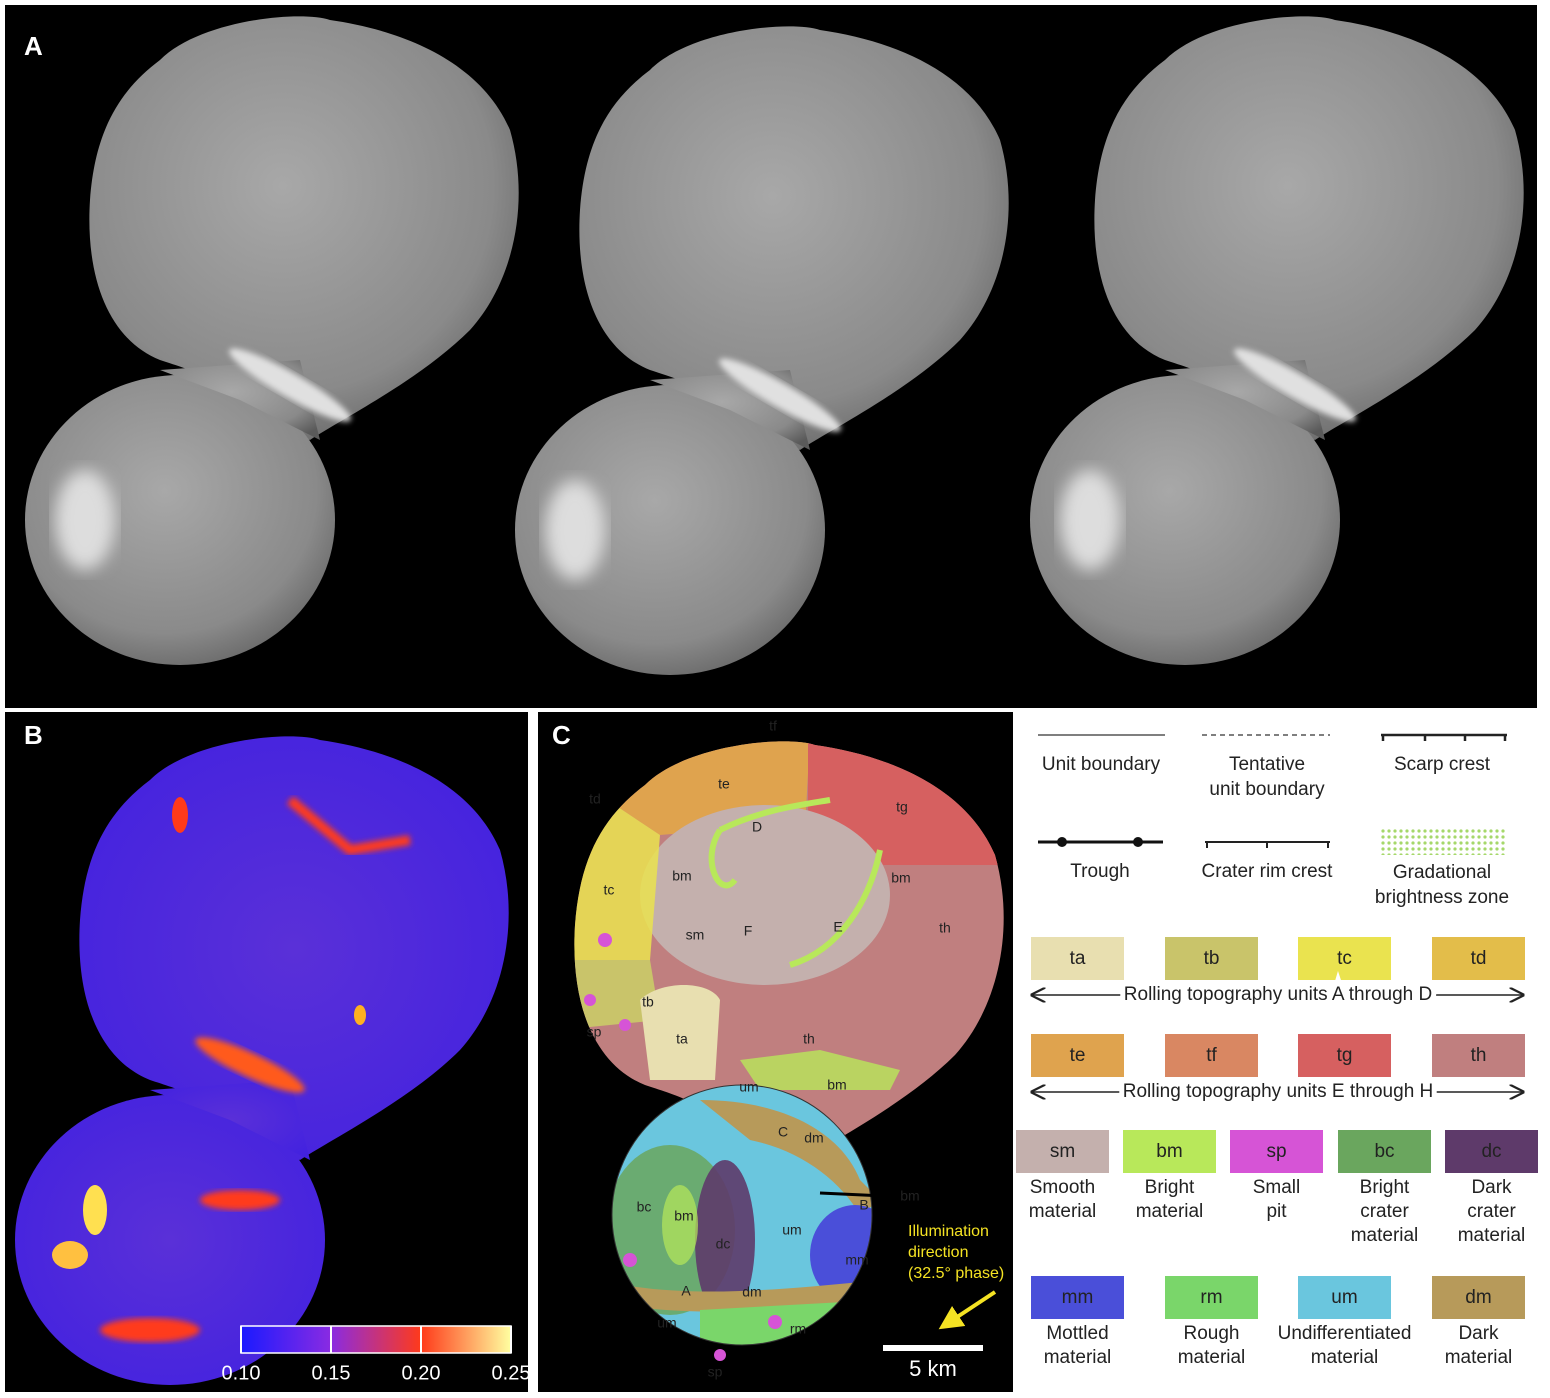 Image resolution: width=1550 pixels, height=1398 pixels. Describe the element at coordinates (511, 1373) in the screenshot. I see `colorbar-tick-label: 0.25` at that location.